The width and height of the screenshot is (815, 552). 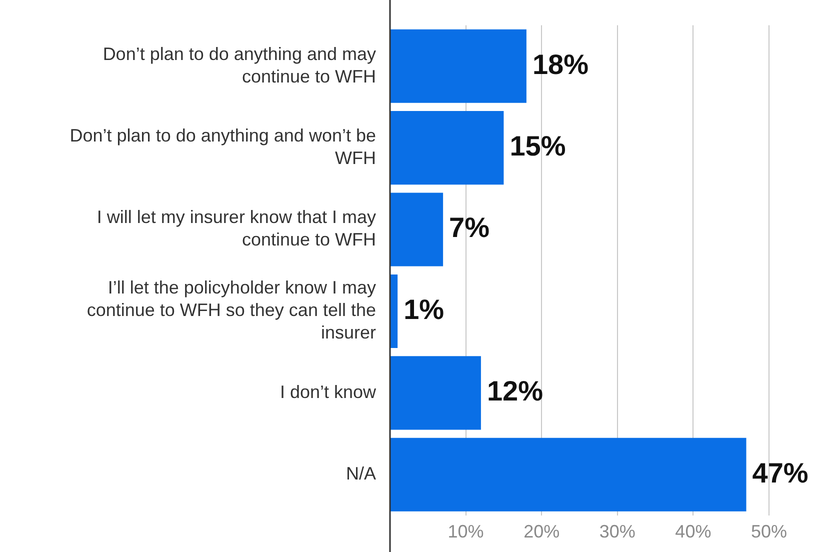 I want to click on x-tick-label: 30%, so click(x=617, y=531).